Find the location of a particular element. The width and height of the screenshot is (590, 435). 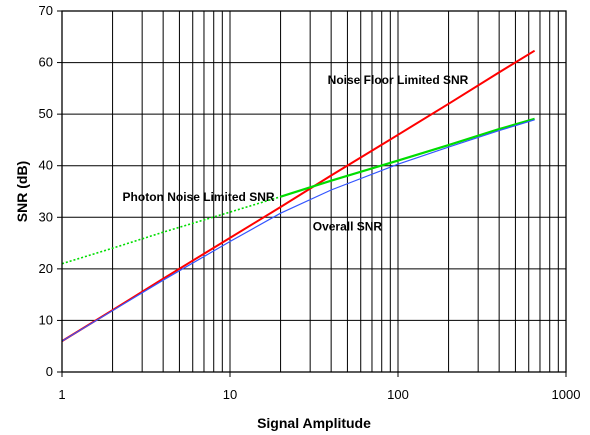

y-tick-label: 30 is located at coordinates (46, 216).